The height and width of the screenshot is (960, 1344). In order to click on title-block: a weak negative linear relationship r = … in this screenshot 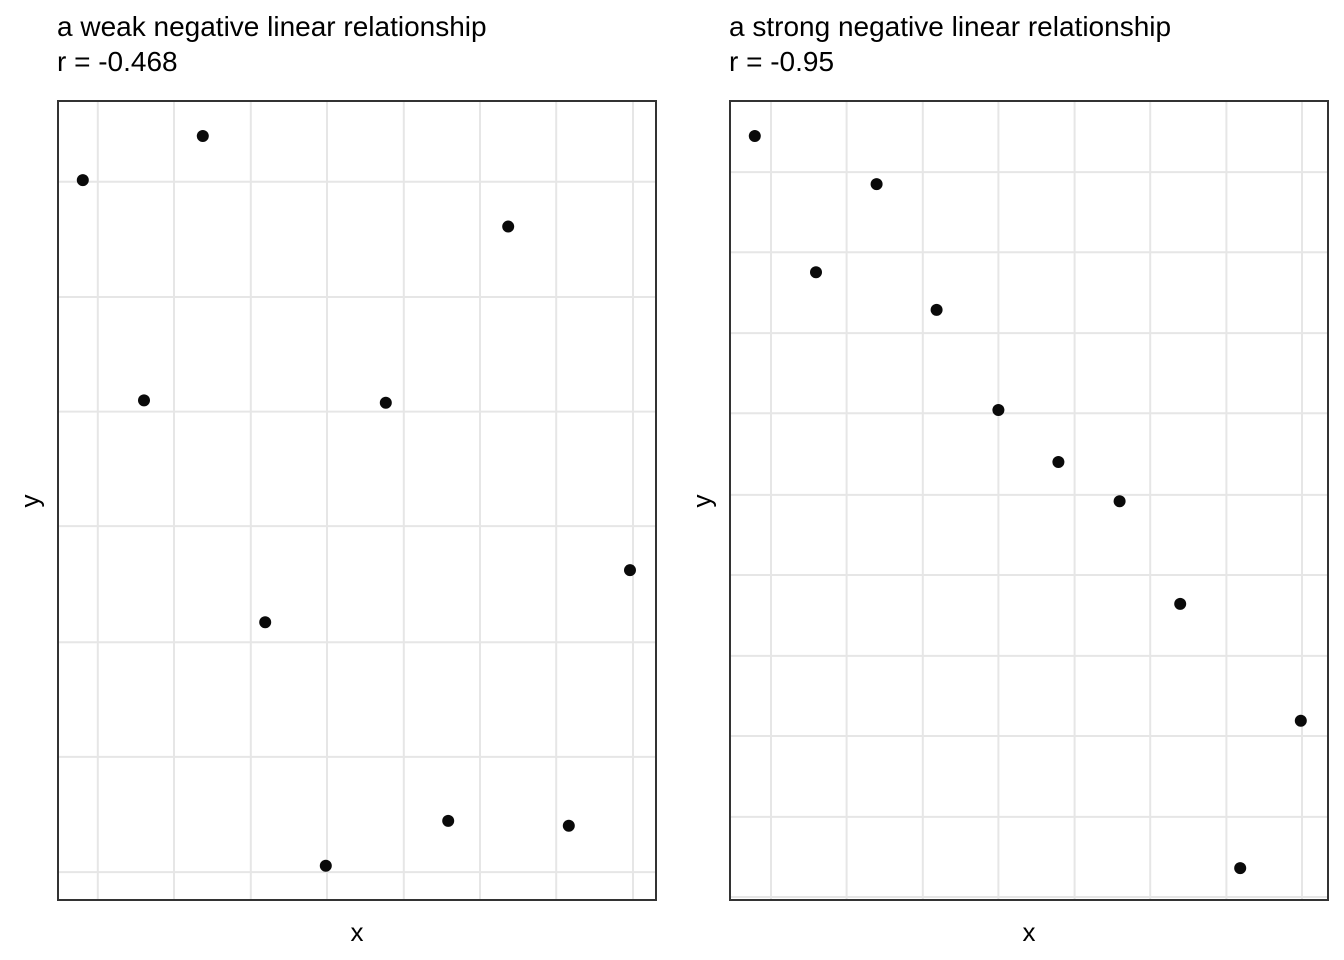, I will do `click(272, 44)`.